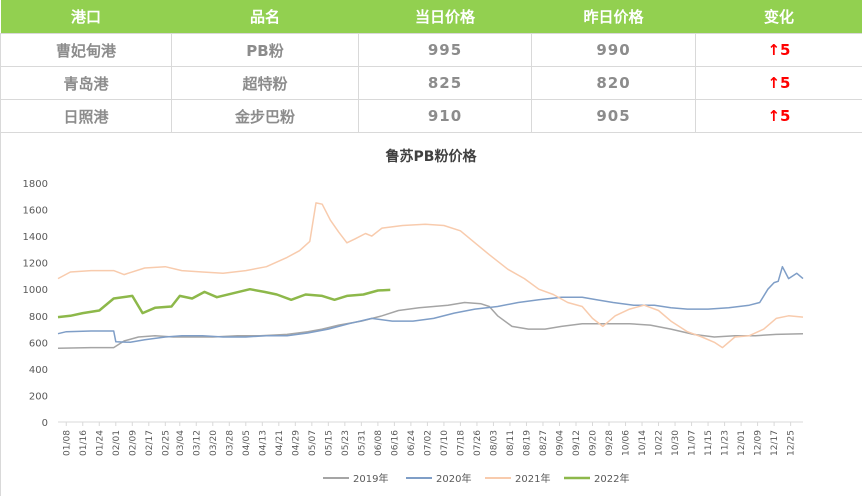  Describe the element at coordinates (67, 443) in the screenshot. I see `x-tick-label: 01/08` at that location.